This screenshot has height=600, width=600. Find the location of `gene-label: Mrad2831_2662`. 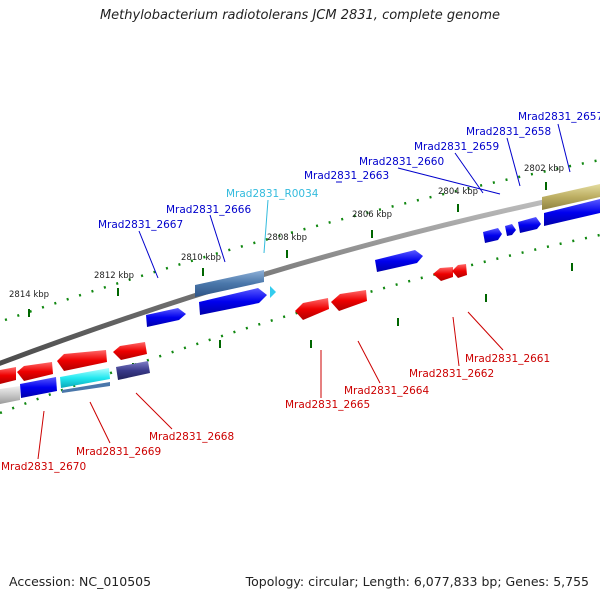

gene-label: Mrad2831_2662 is located at coordinates (451, 374).